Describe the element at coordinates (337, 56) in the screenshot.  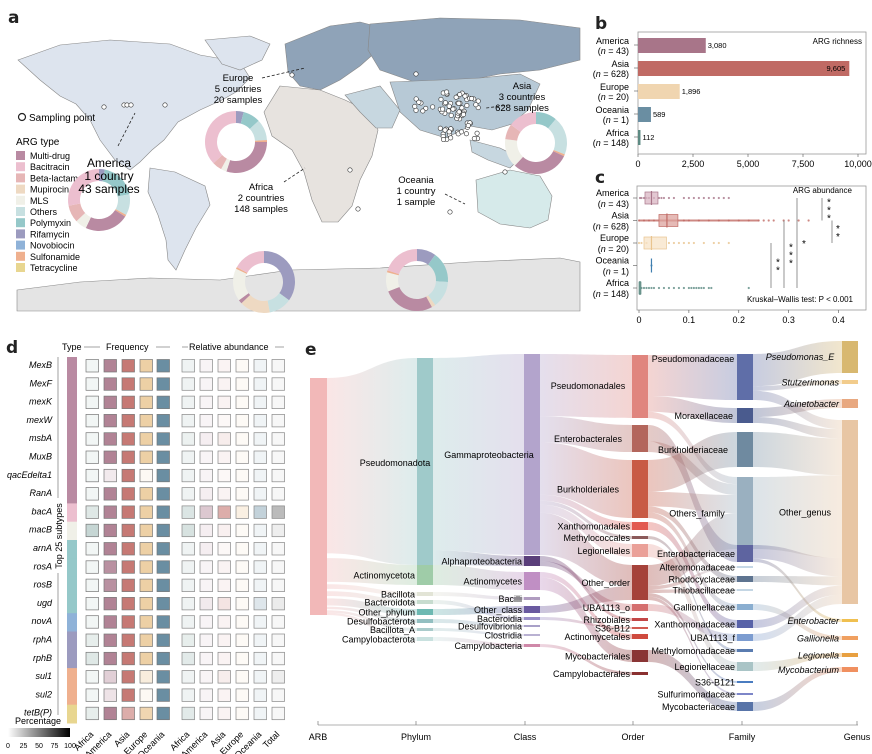
I see `land-europe` at that location.